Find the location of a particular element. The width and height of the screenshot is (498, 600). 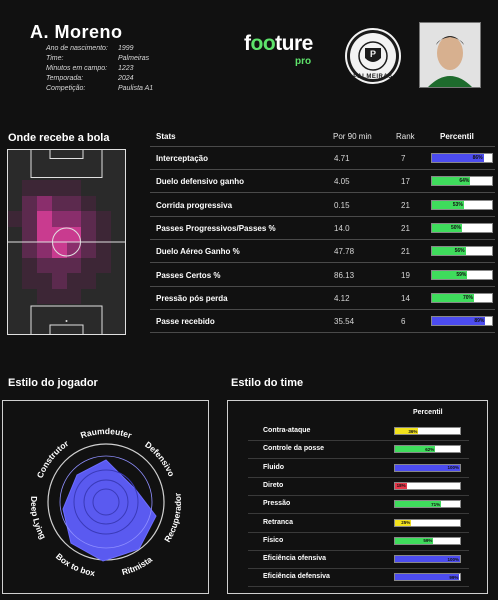

stats-header-percentile: Percentil is located at coordinates (457, 136).